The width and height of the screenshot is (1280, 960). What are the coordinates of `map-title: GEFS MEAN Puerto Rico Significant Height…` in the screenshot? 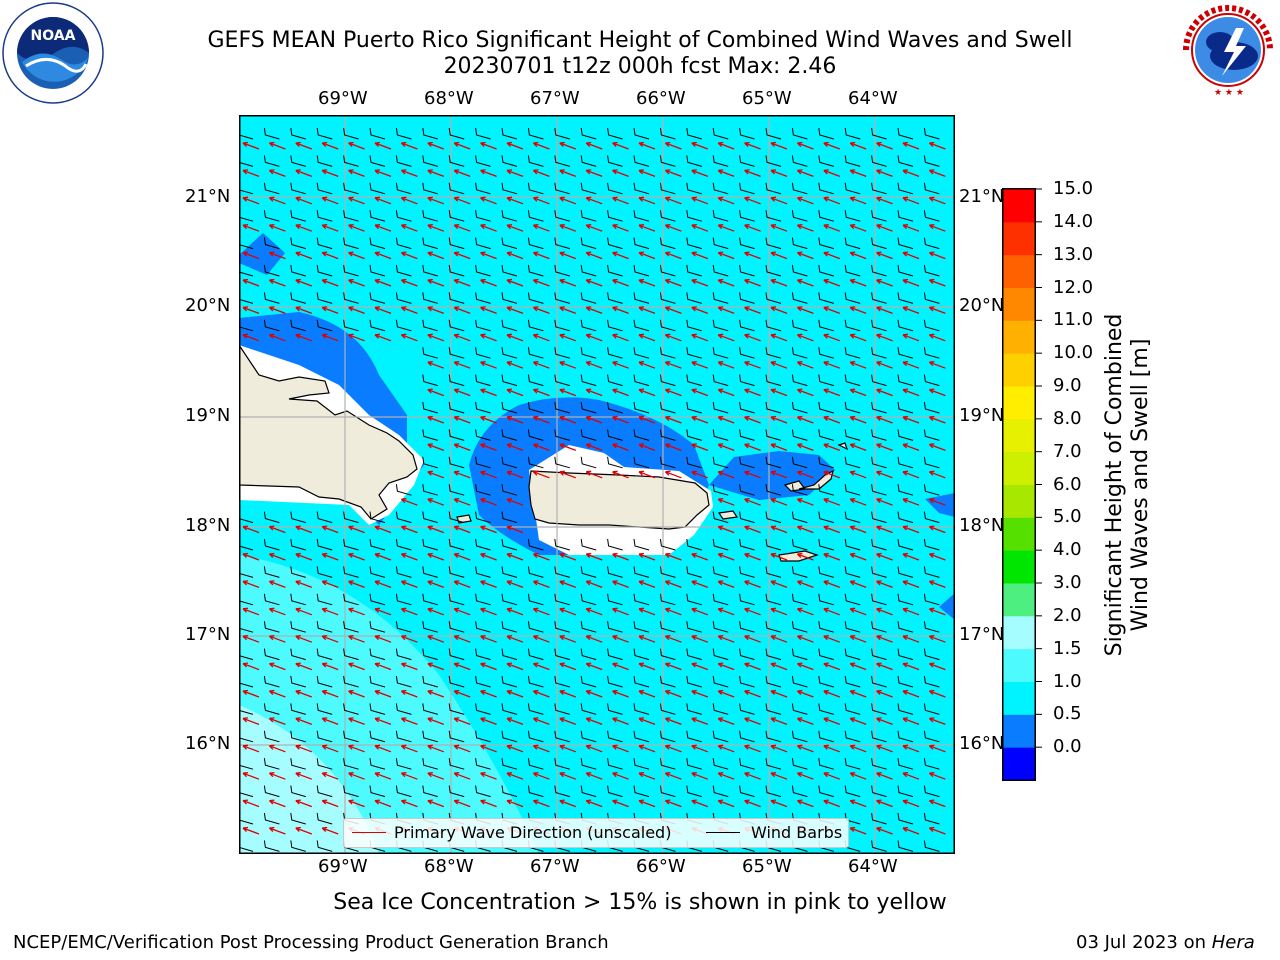 It's located at (640, 40).